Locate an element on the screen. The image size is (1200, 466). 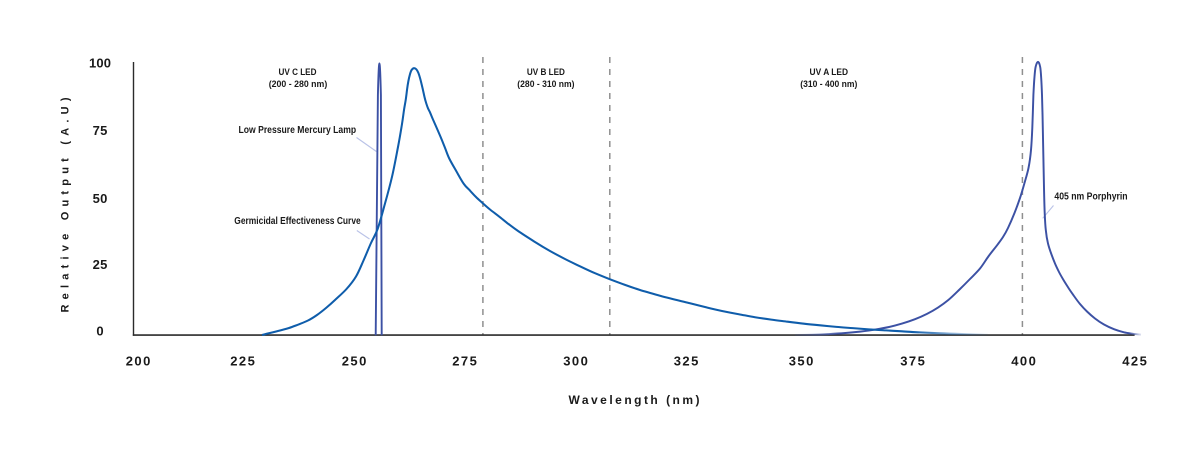
svg-text: 200 is located at coordinates (138, 361).